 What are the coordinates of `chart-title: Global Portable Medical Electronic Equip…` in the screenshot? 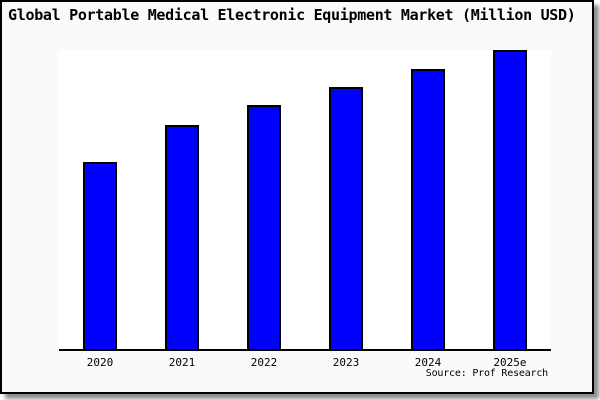 It's located at (292, 15).